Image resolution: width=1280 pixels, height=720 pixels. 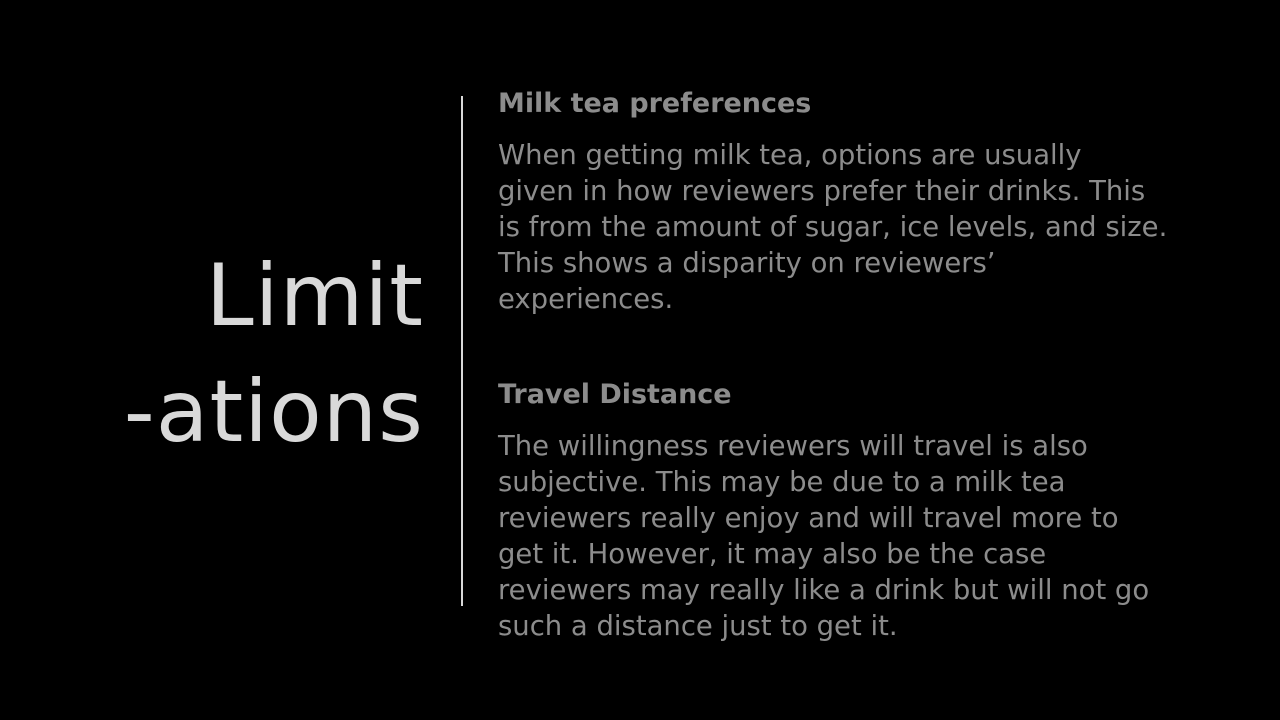 What do you see at coordinates (314, 296) in the screenshot?
I see `title-line-1: Limit` at bounding box center [314, 296].